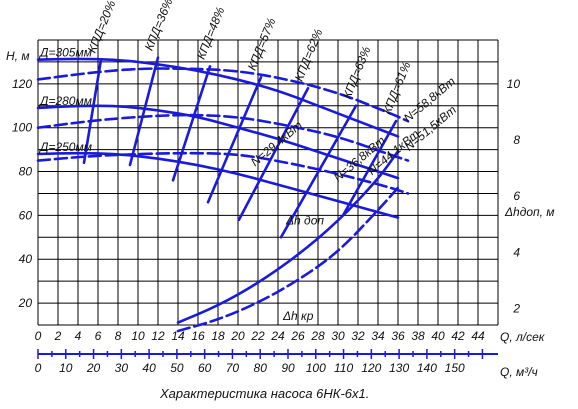 The height and width of the screenshot is (409, 578). What do you see at coordinates (309, 55) in the screenshot?
I see `efficiency-label: КПД=62%` at bounding box center [309, 55].